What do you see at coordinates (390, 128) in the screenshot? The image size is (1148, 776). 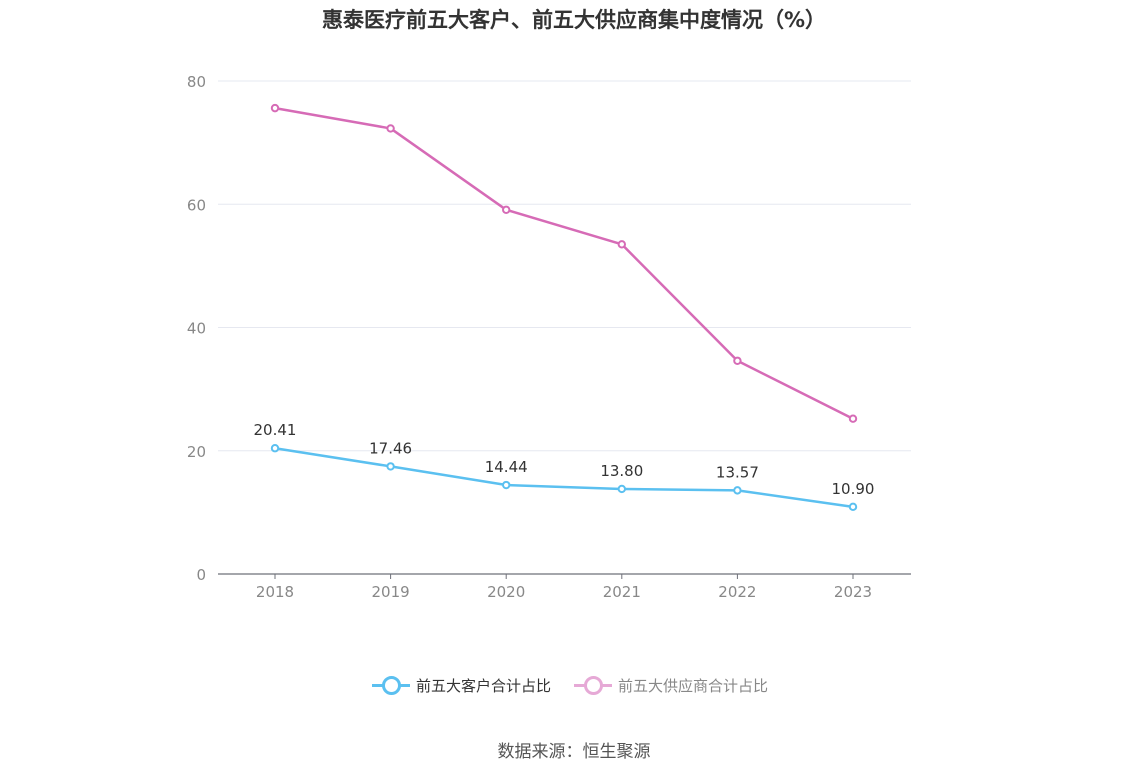 I see `data-point-1-2019` at bounding box center [390, 128].